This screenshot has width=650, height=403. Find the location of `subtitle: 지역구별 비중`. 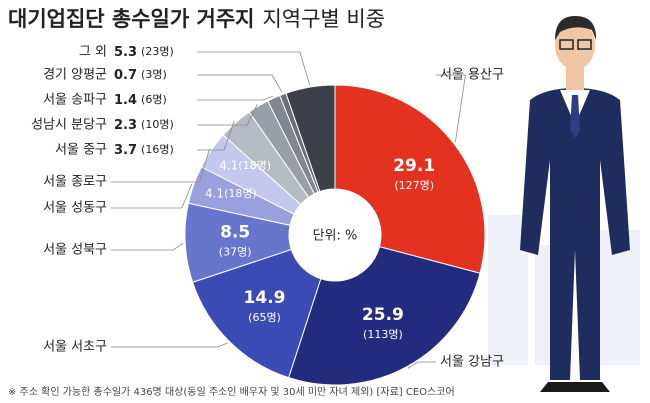

subtitle: 지역구별 비중 is located at coordinates (323, 19).